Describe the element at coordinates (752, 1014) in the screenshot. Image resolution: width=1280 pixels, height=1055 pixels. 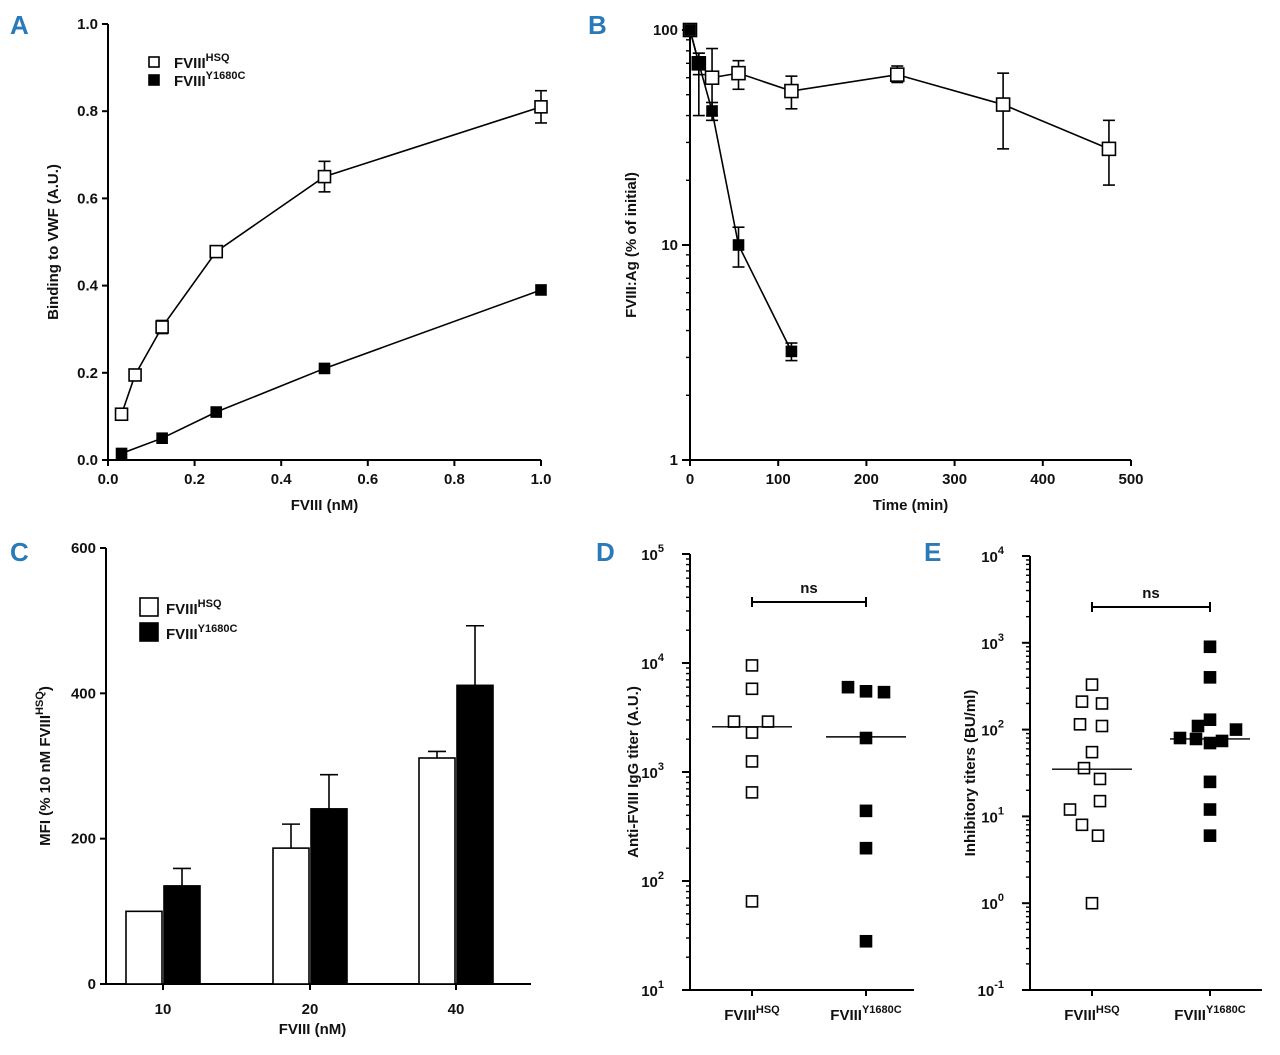
I see `d-x-tick-label: FVIIIHSQ` at that location.